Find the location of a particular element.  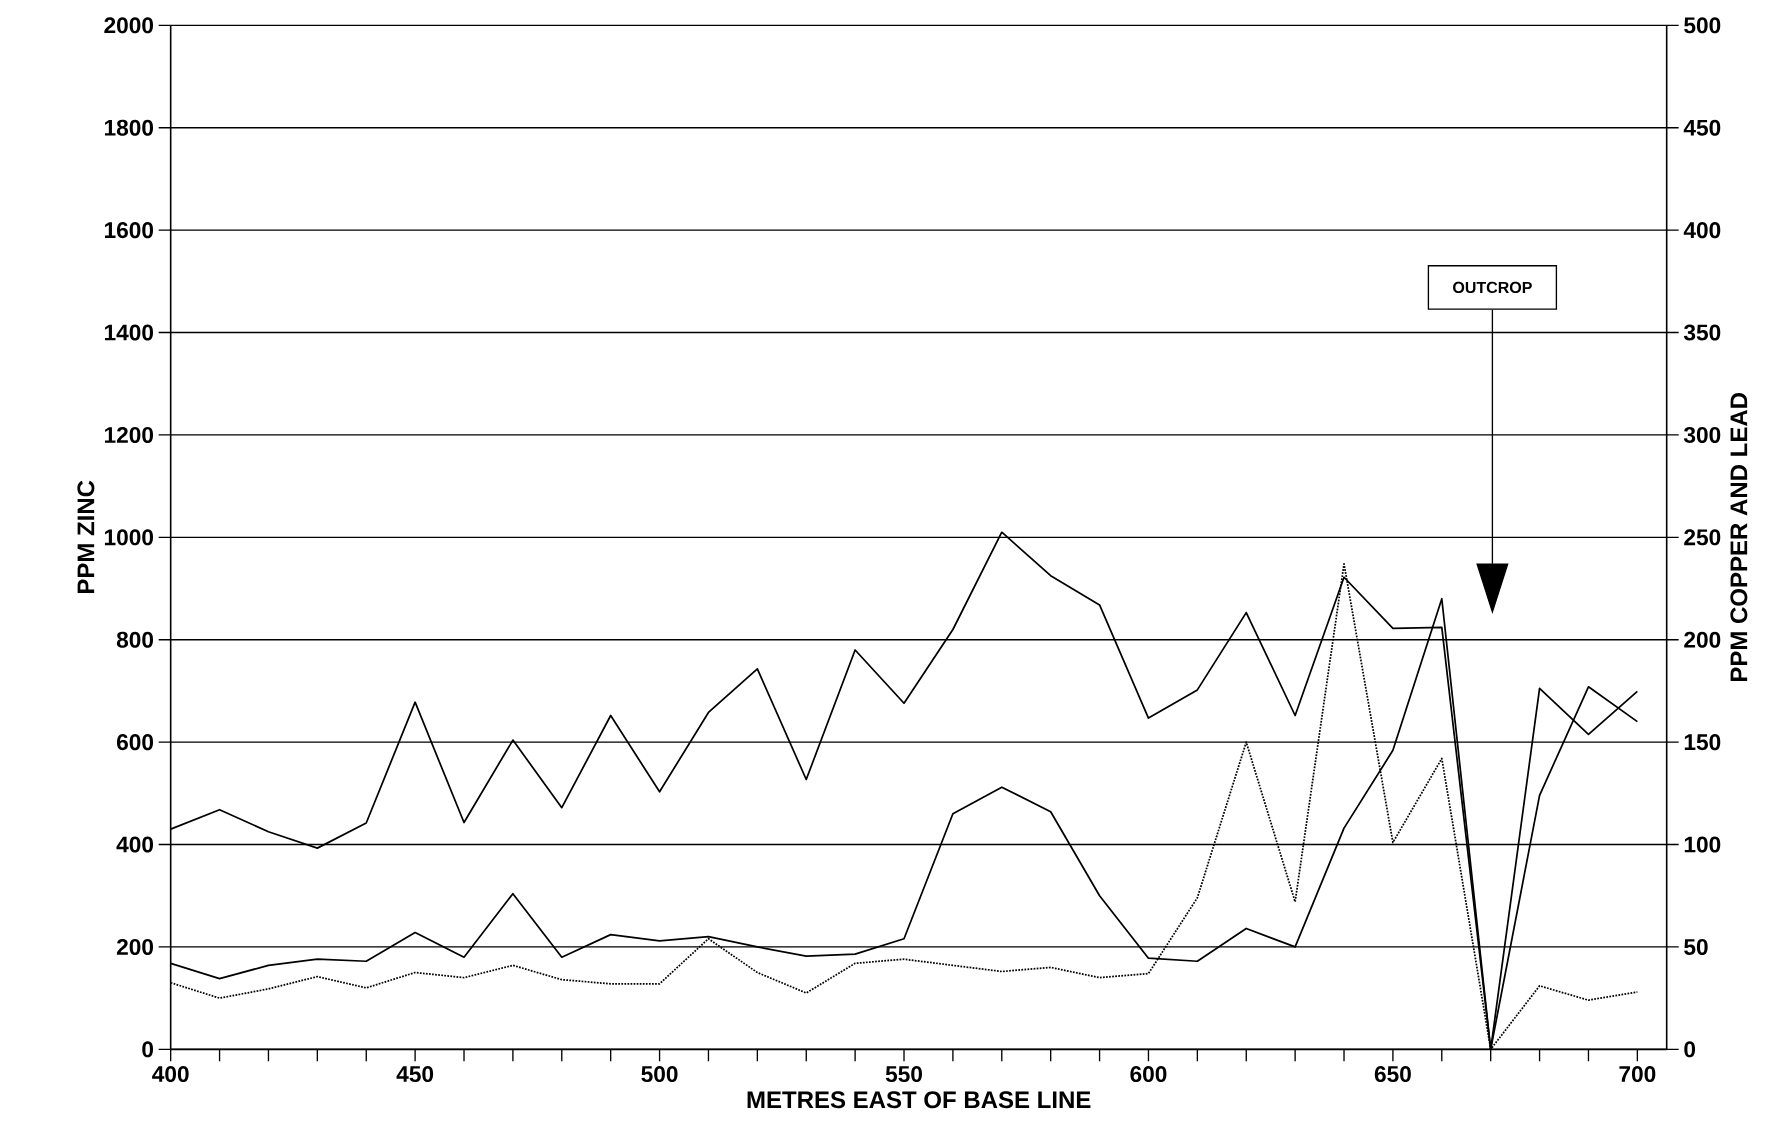

y2-tick-label: 350 is located at coordinates (1702, 332).